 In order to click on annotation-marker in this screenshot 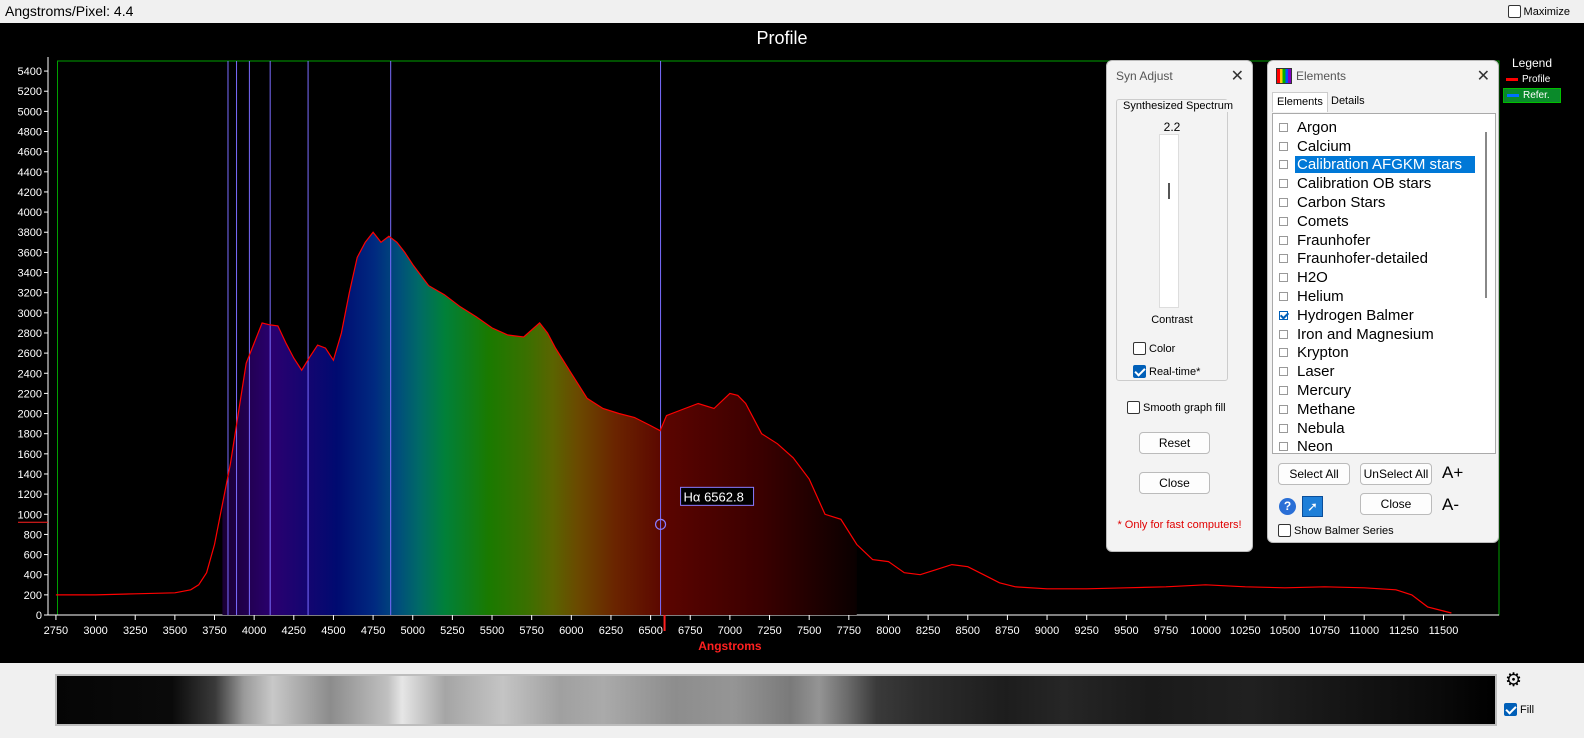, I will do `click(660, 524)`.